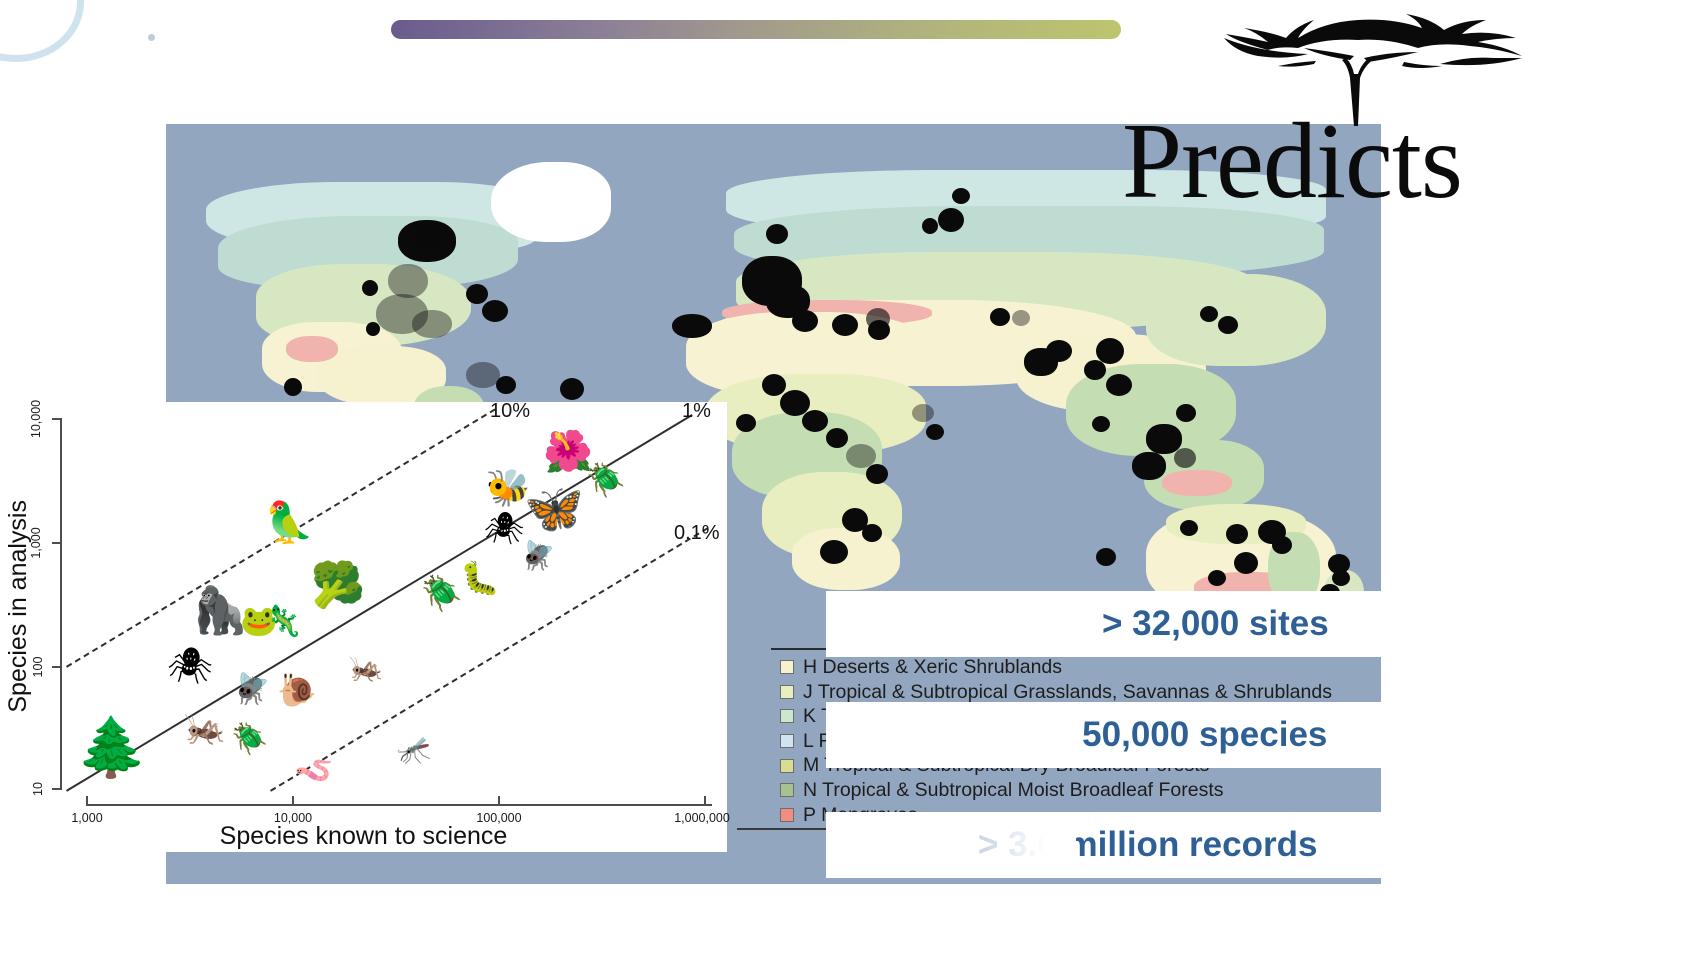 The width and height of the screenshot is (1706, 976). I want to click on legend-swatch-k, so click(787, 716).